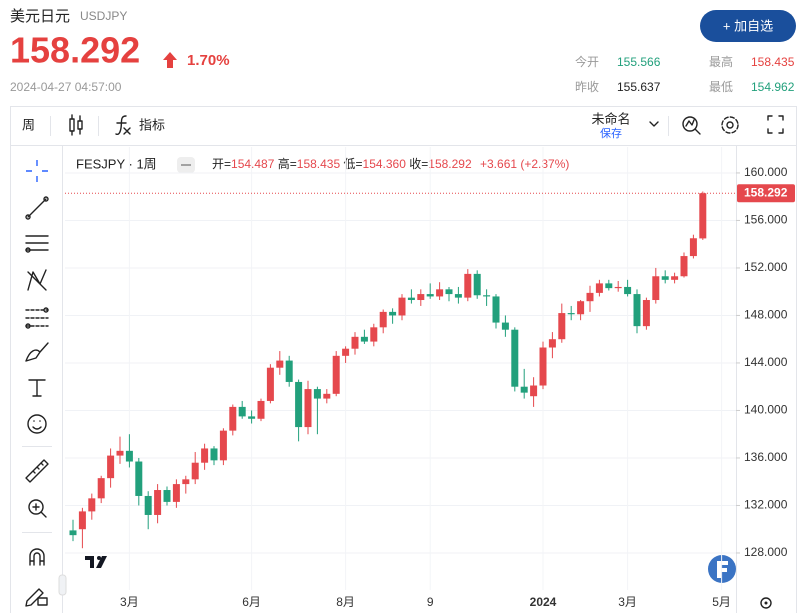  Describe the element at coordinates (37, 557) in the screenshot. I see `magnet-tool` at that location.